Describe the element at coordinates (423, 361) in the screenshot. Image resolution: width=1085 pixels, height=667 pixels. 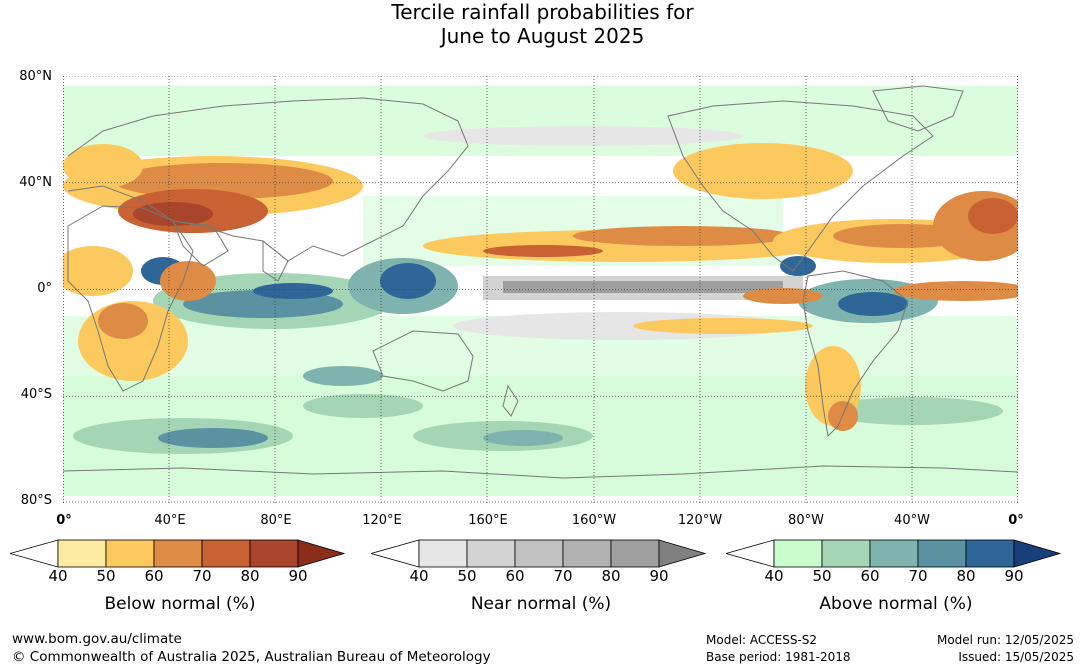
I see `outline-australia` at that location.